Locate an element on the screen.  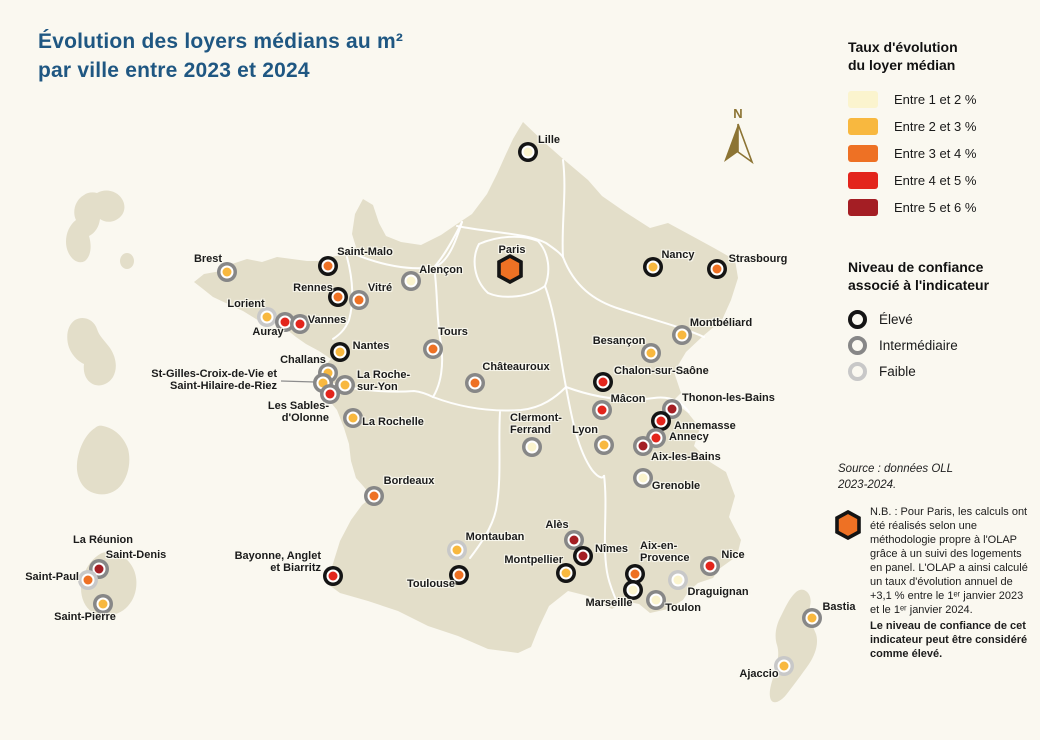
city-label-bastia: Bastia is located at coordinates (839, 607).